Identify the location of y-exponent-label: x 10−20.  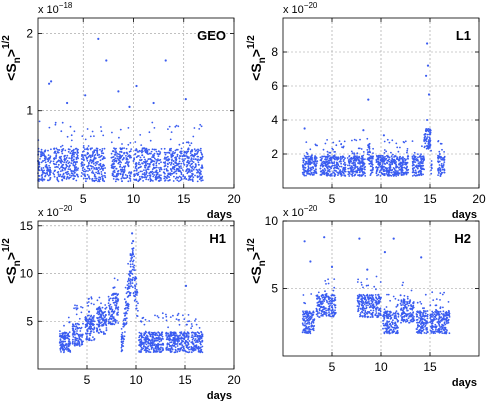
(55, 211).